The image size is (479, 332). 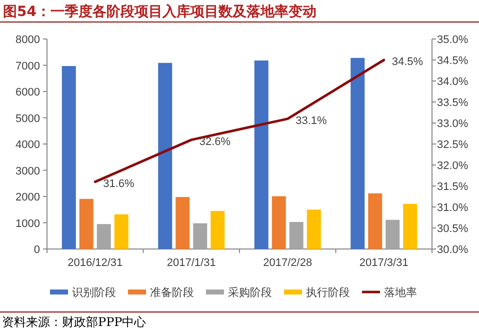 What do you see at coordinates (28, 145) in the screenshot?
I see `y-tick-label: 4000` at bounding box center [28, 145].